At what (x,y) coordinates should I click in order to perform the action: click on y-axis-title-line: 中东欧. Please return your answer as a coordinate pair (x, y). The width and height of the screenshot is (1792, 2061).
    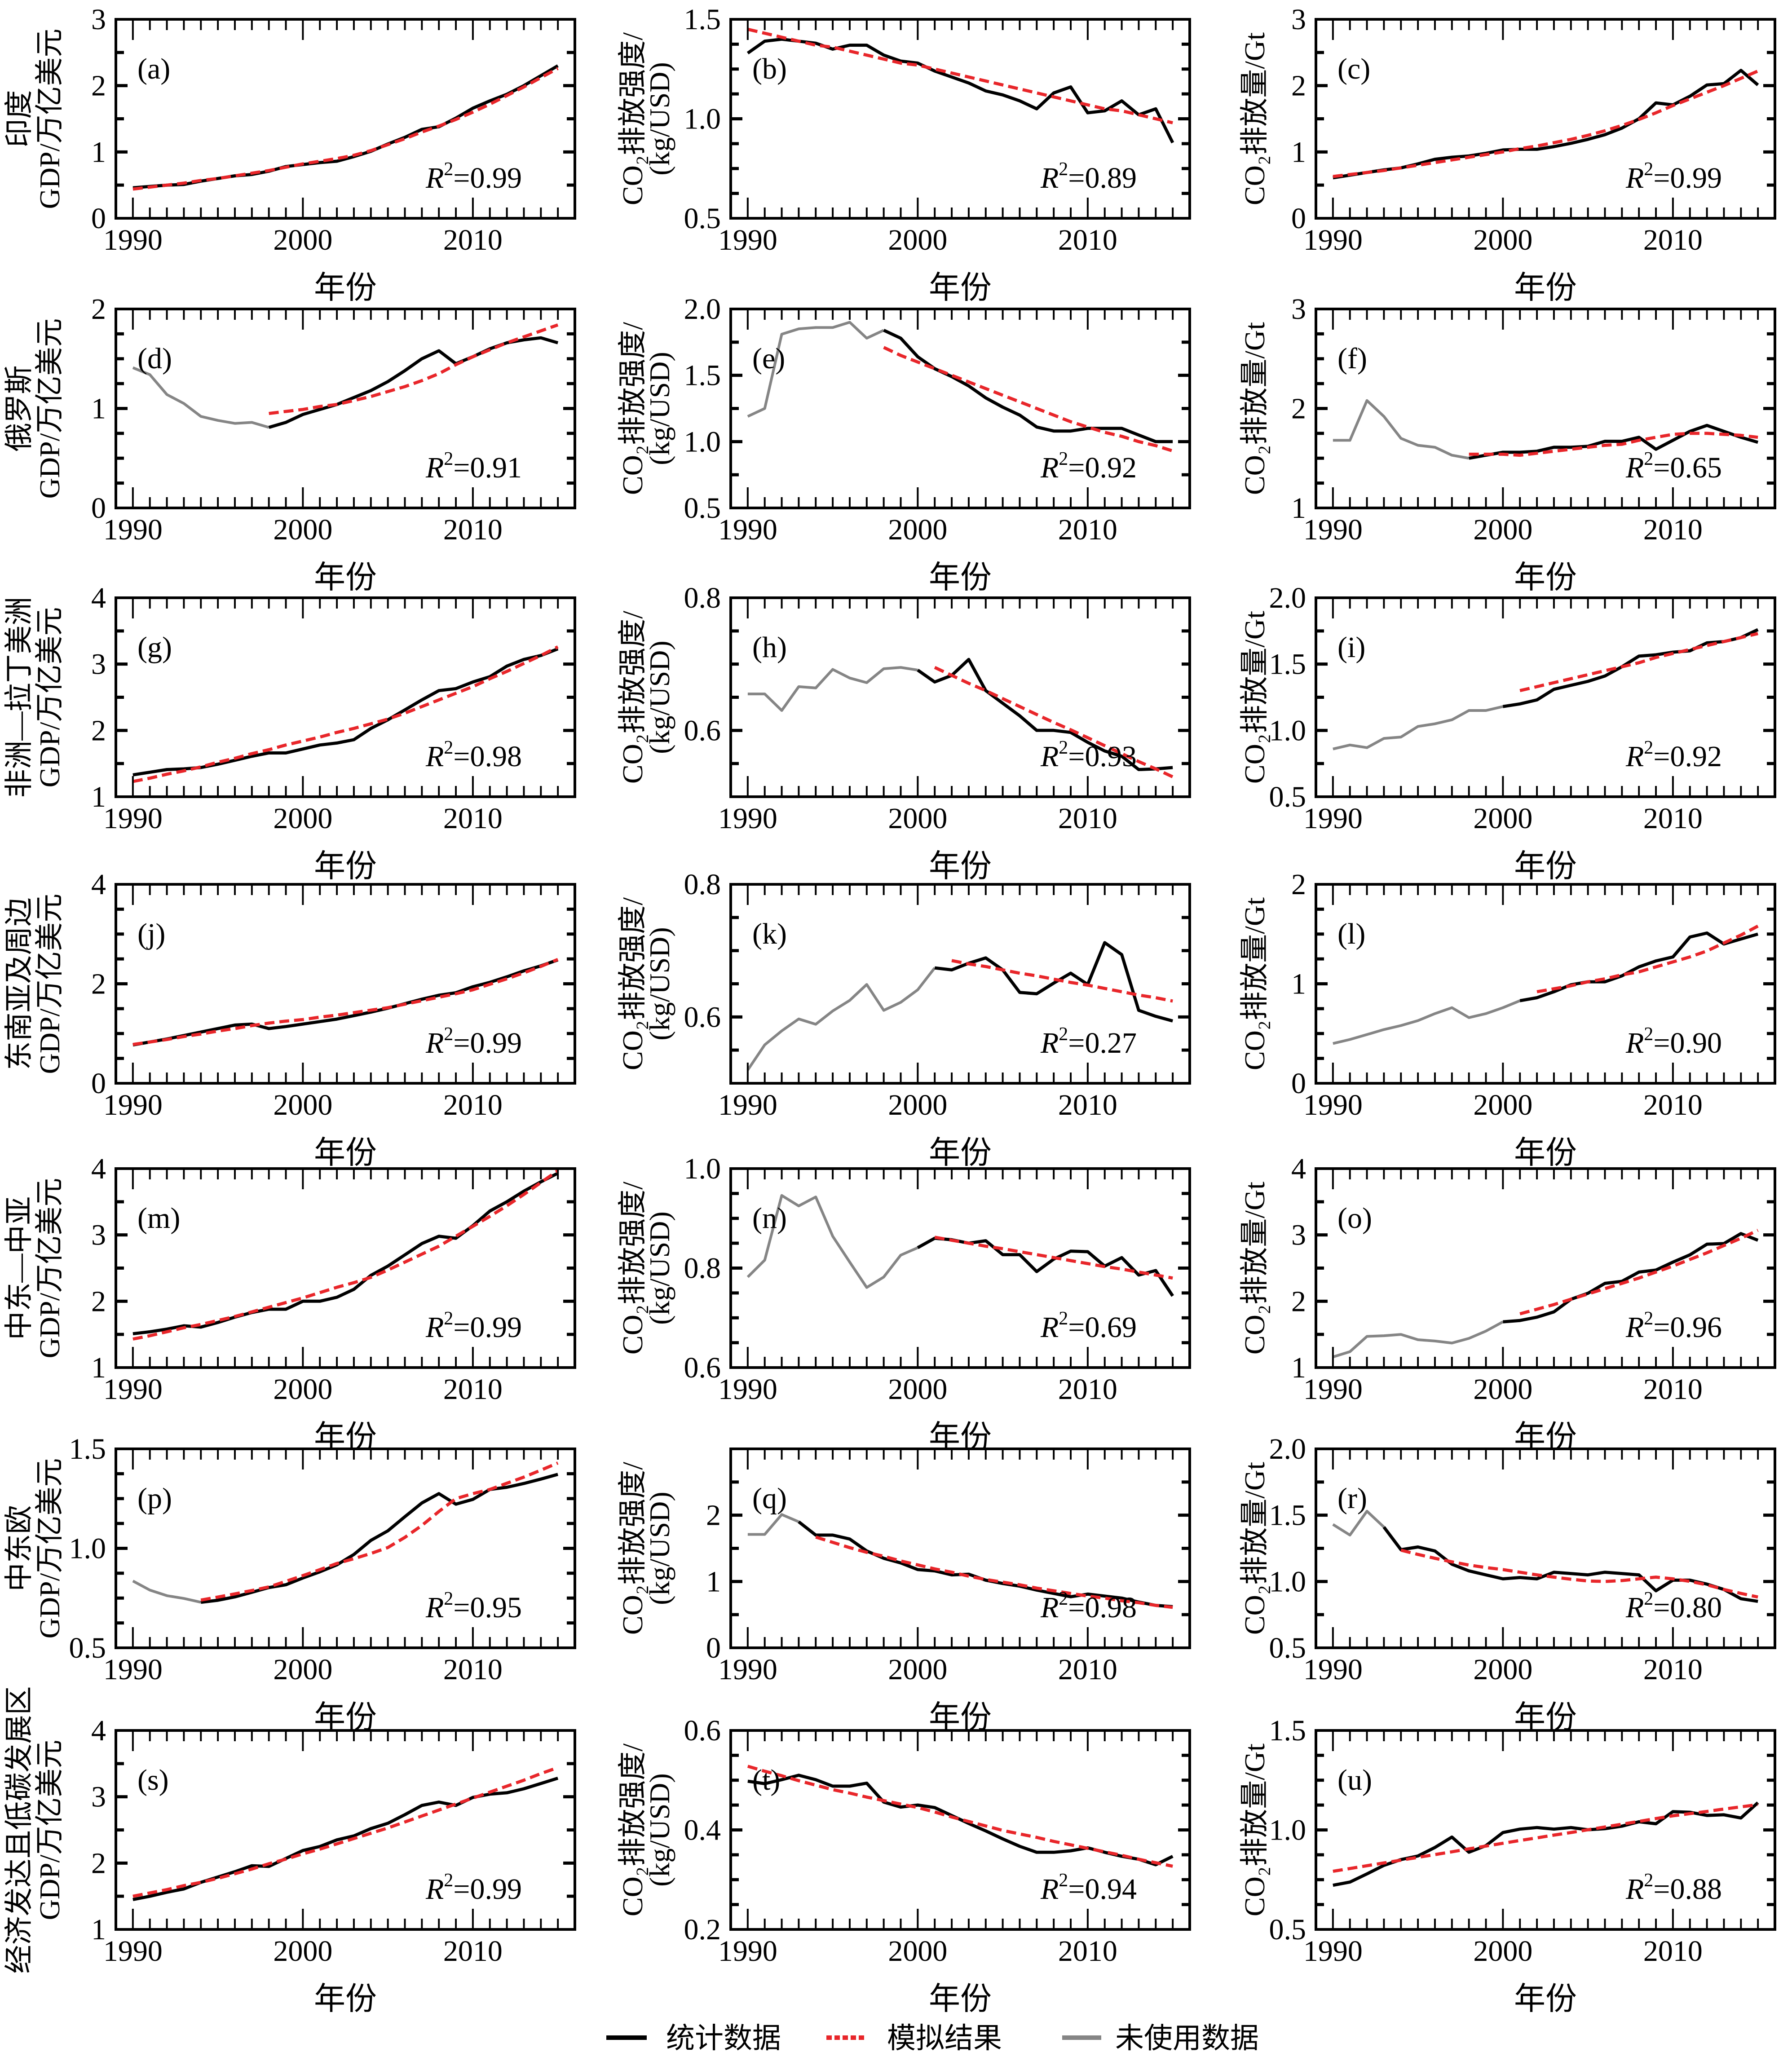
    Looking at the image, I should click on (19, 1548).